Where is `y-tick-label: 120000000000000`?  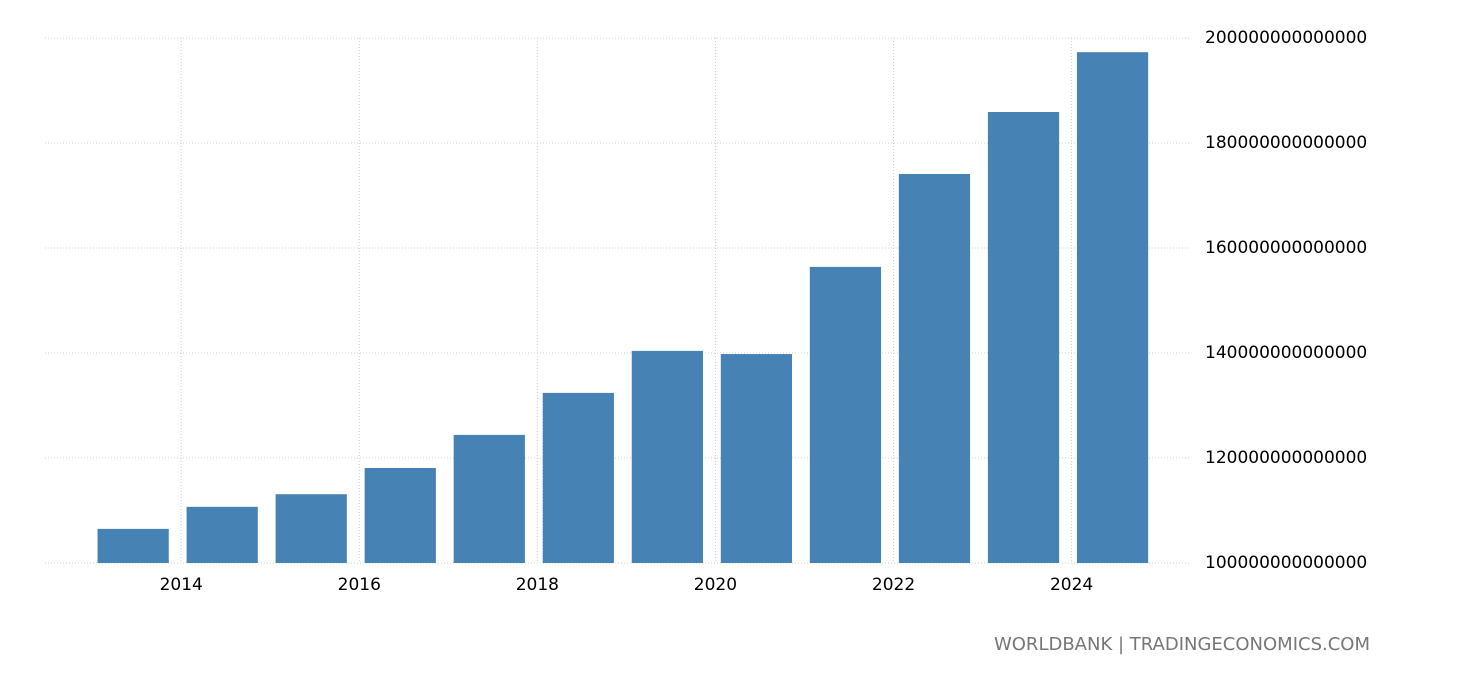 y-tick-label: 120000000000000 is located at coordinates (1286, 458).